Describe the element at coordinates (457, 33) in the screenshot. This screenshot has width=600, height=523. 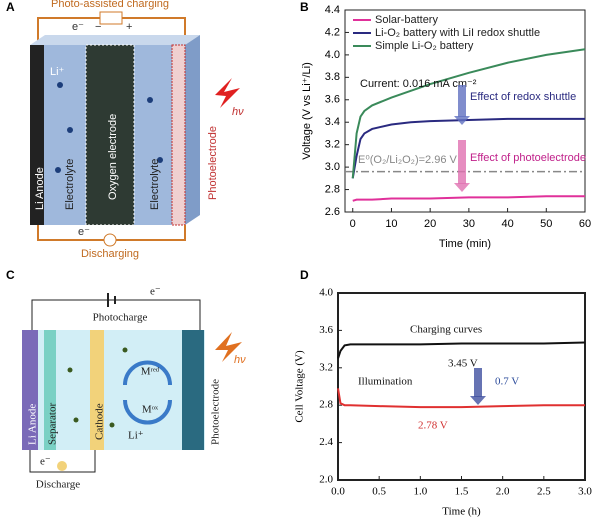
I see `legend-label: Li-O₂ battery with LiI redox shuttle` at that location.